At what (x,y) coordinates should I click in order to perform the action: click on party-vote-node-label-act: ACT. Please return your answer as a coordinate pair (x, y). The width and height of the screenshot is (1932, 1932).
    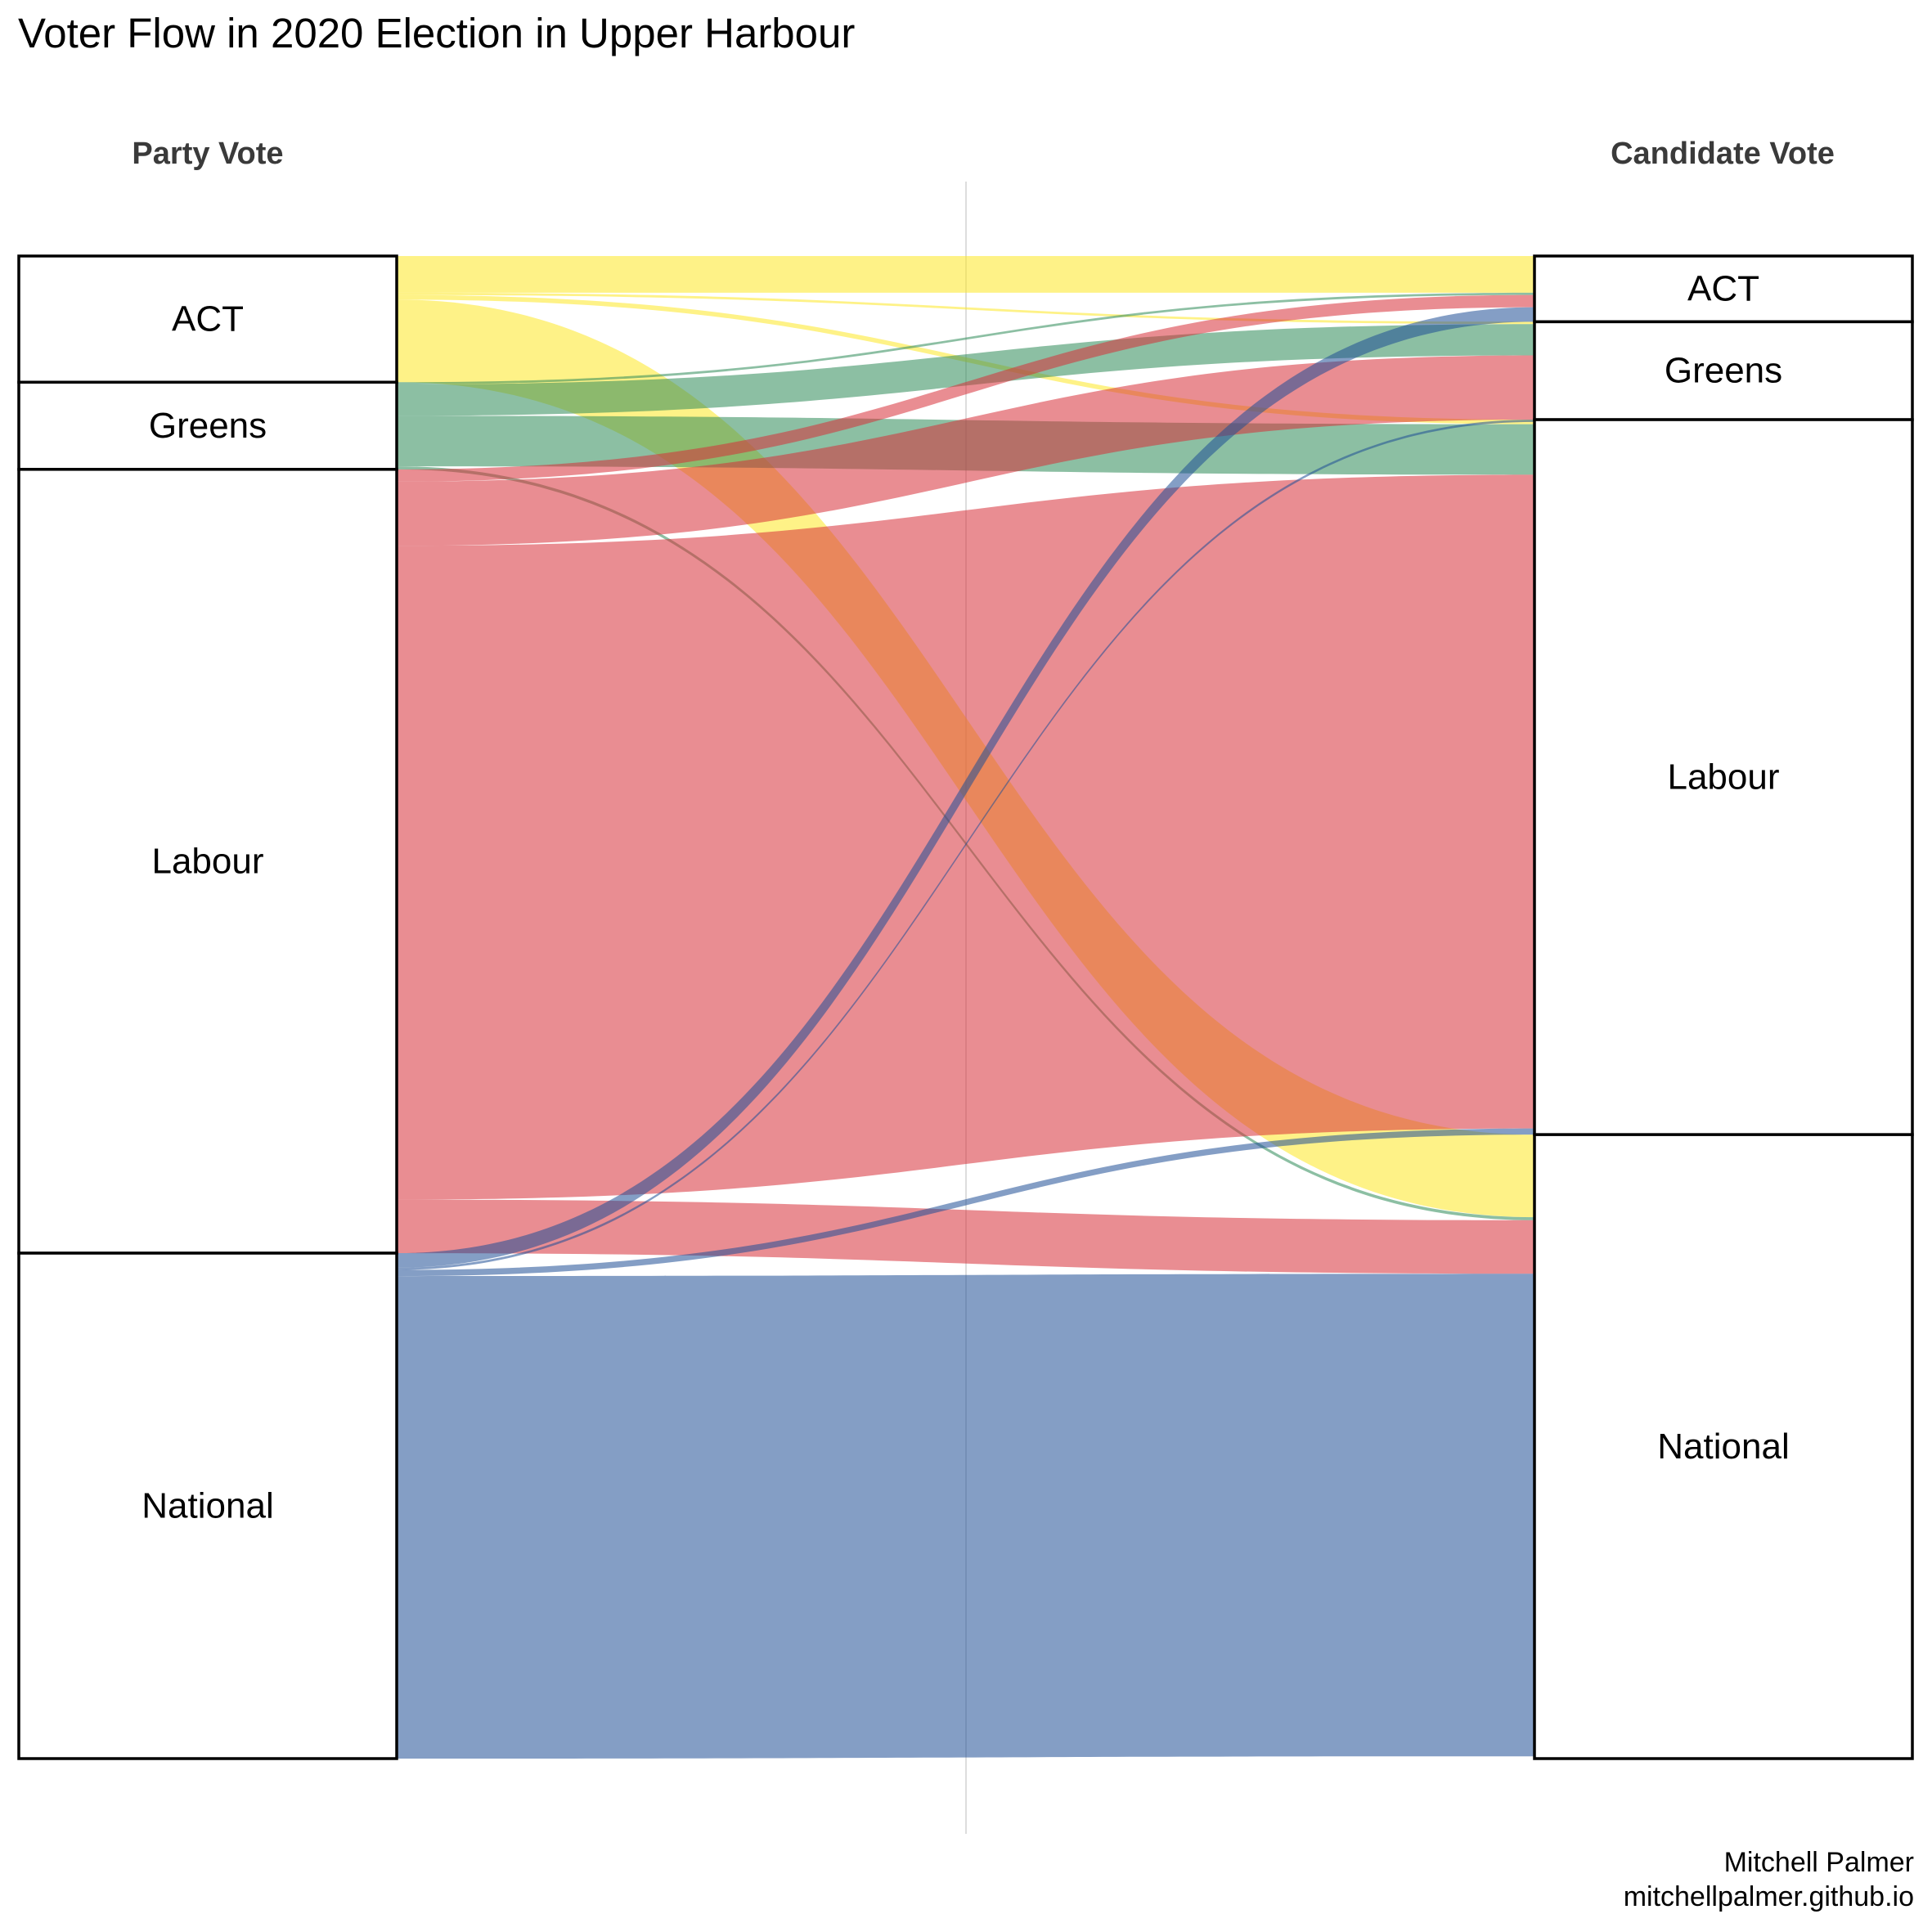
    Looking at the image, I should click on (208, 319).